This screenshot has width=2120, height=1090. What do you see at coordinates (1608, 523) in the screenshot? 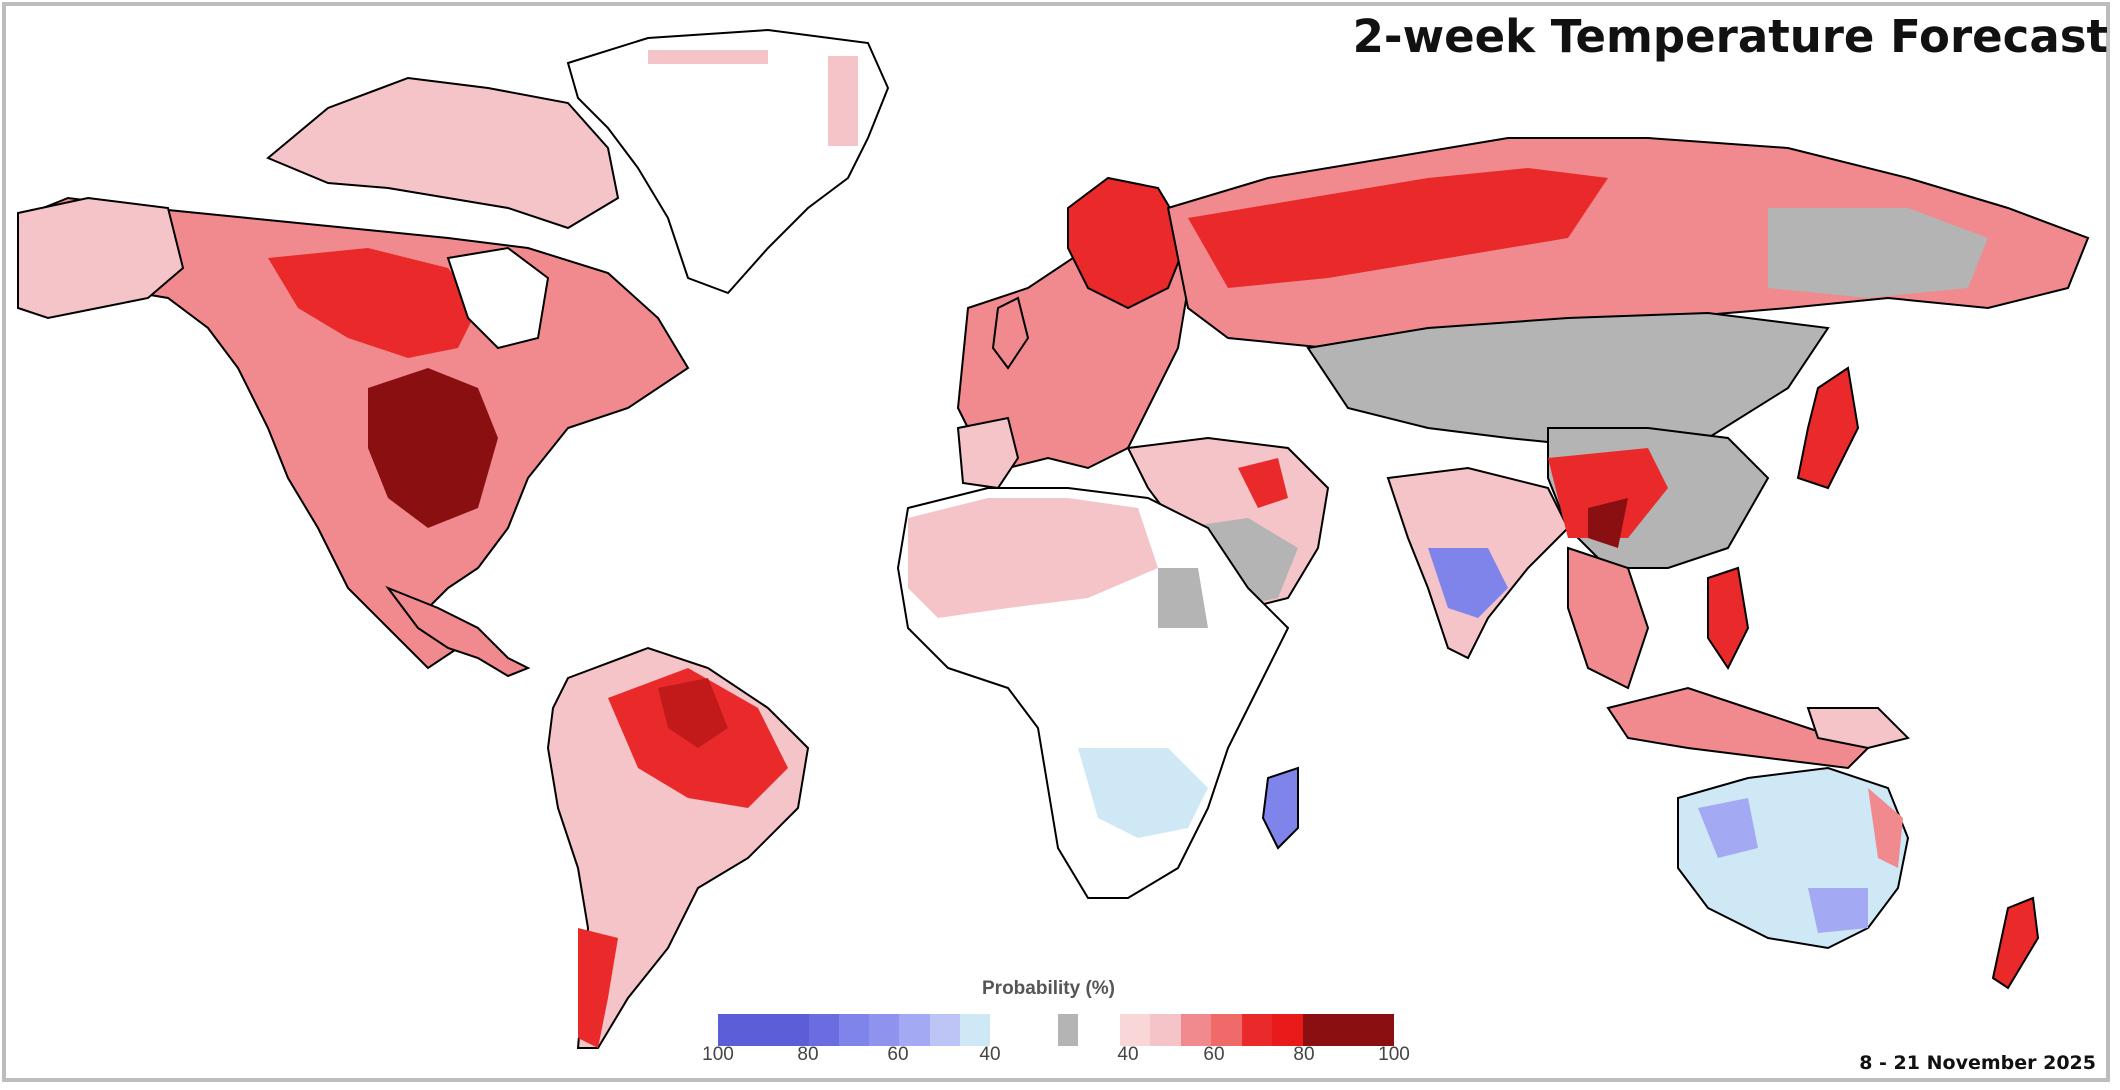
I see `china-core` at bounding box center [1608, 523].